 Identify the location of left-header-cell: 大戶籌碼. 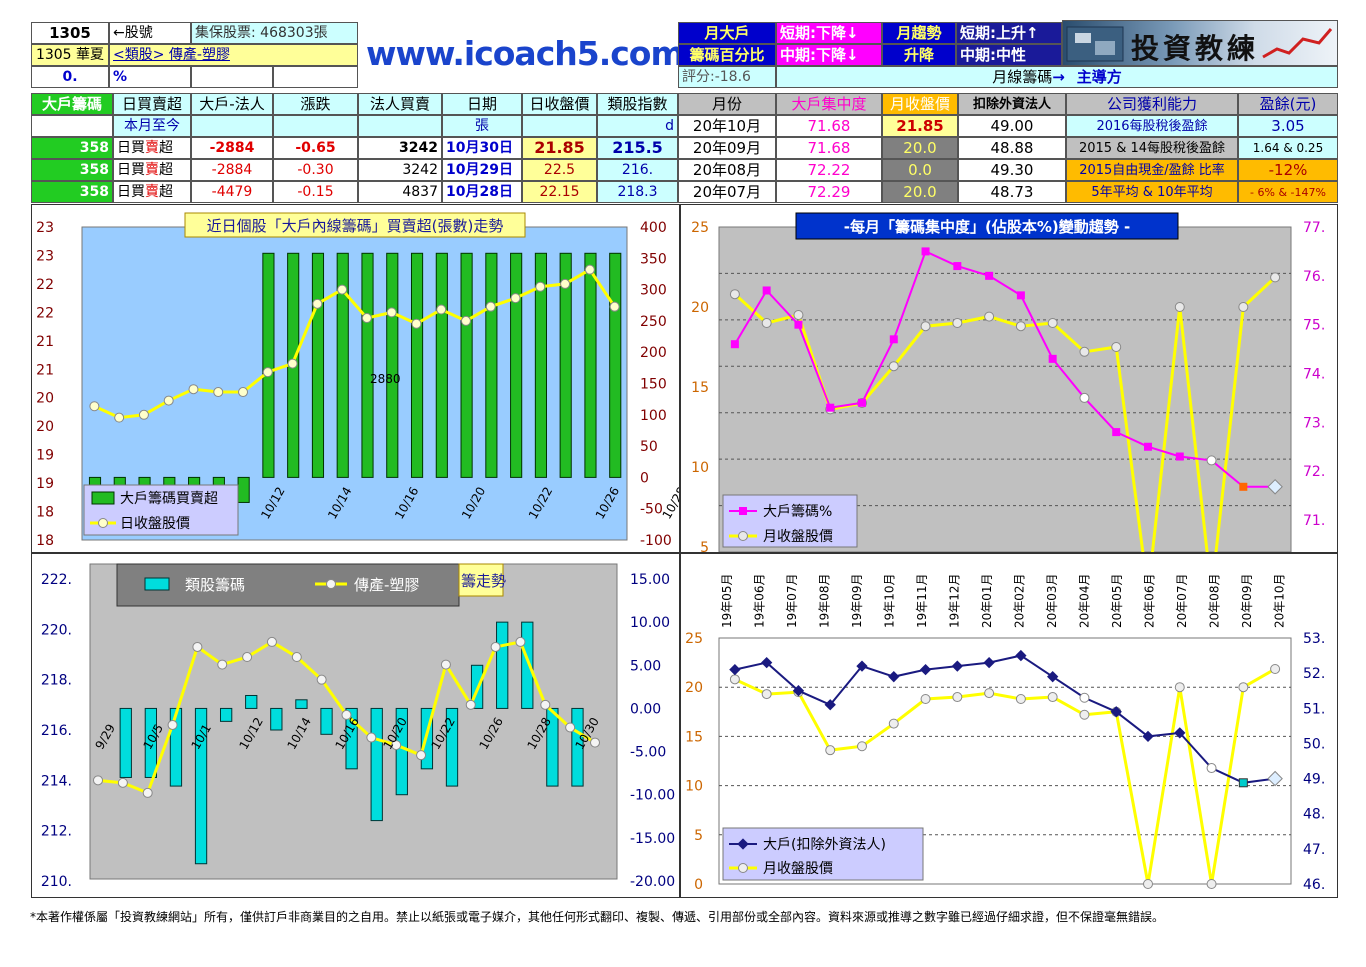
(72, 104).